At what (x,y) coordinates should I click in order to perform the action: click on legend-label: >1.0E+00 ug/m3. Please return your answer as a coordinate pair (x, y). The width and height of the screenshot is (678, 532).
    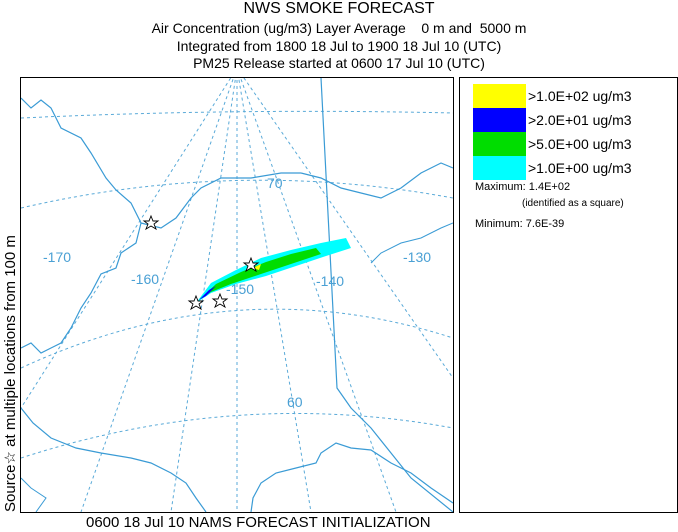
    Looking at the image, I should click on (580, 168).